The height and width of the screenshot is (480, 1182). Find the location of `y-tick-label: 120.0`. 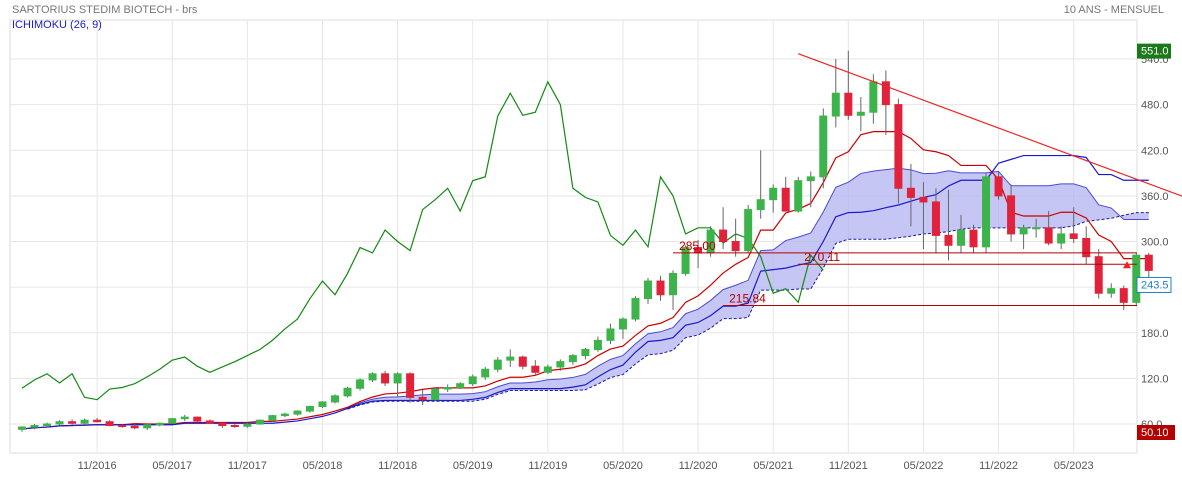

y-tick-label: 120.0 is located at coordinates (1155, 379).